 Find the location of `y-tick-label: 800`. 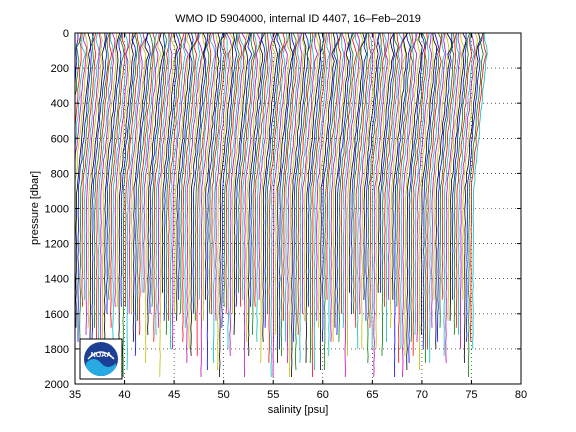

y-tick-label: 800 is located at coordinates (60, 174).